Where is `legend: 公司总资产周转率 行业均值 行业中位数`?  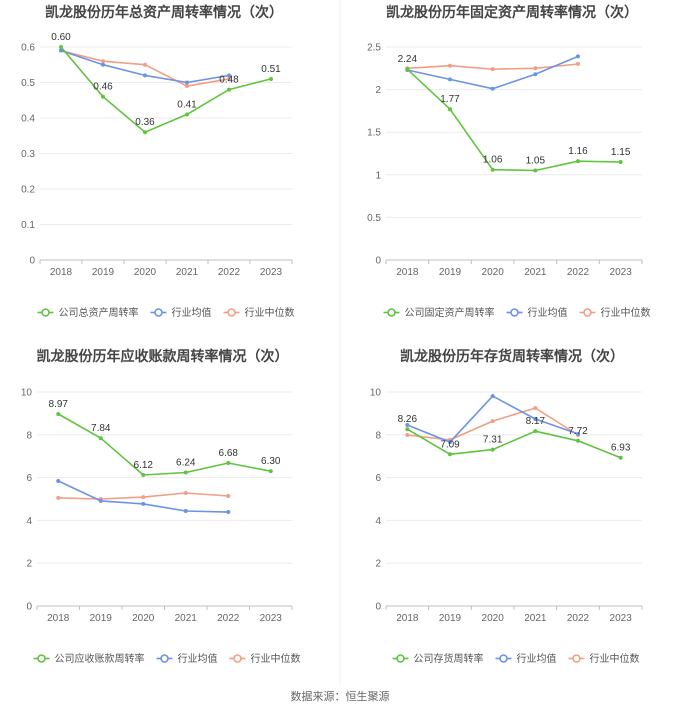
legend: 公司总资产周转率 行业均值 行业中位数 is located at coordinates (166, 312).